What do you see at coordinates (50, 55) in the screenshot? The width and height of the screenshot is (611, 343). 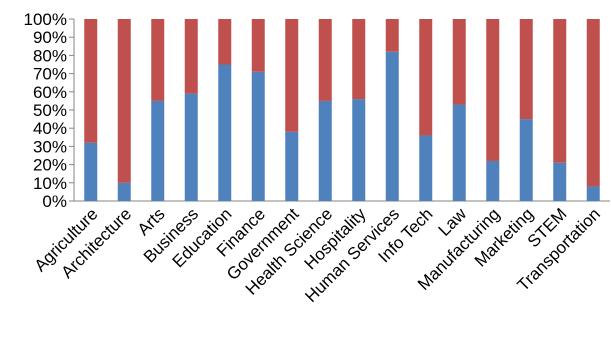 I see `y-tick-label: 80%` at bounding box center [50, 55].